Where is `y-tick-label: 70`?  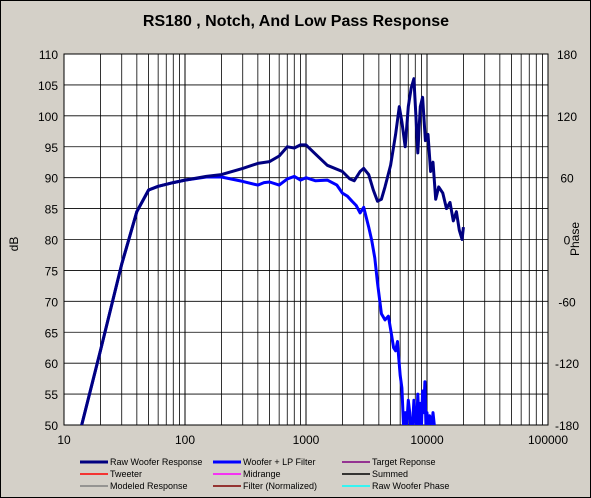 y-tick-label: 70 is located at coordinates (52, 302).